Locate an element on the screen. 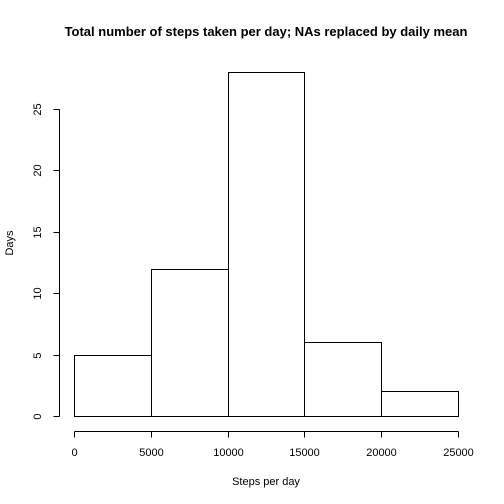  y-tick-label: 5 is located at coordinates (38, 355).